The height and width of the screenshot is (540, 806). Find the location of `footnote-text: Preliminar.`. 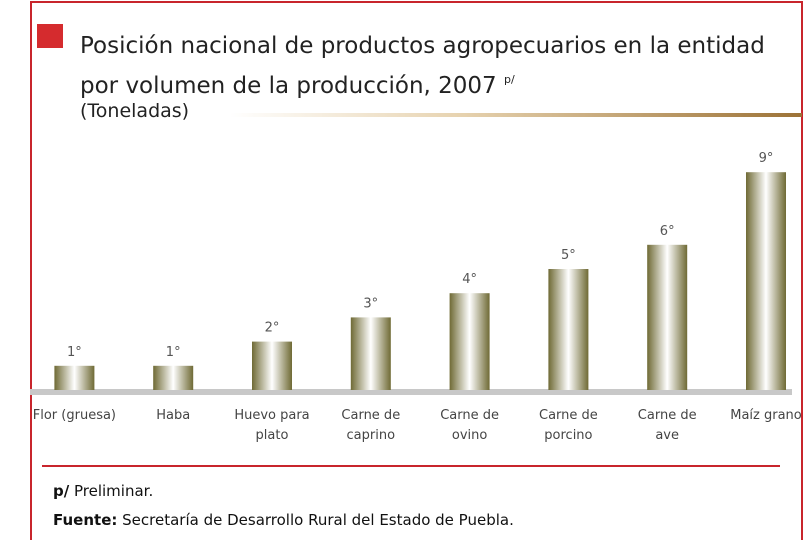

footnote-text: Preliminar. is located at coordinates (114, 491).